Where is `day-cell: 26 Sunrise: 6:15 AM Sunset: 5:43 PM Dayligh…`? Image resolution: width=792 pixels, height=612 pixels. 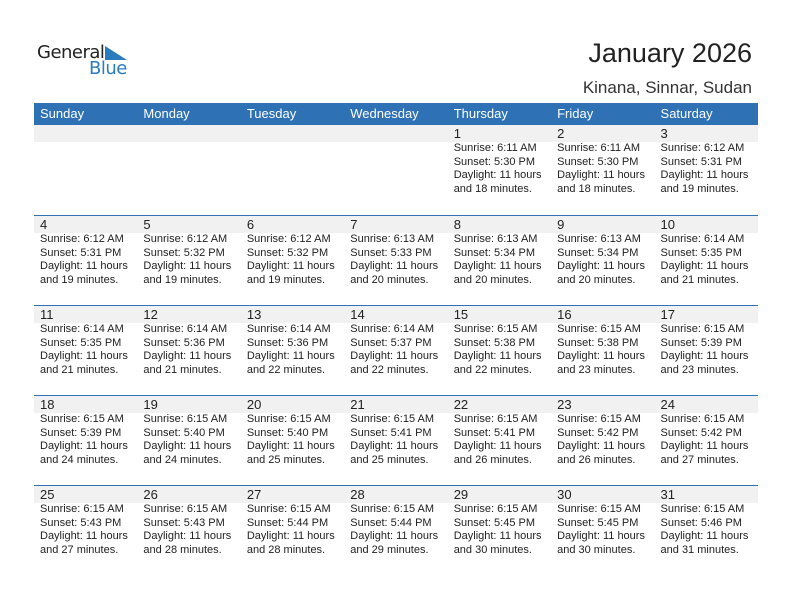 day-cell: 26 Sunrise: 6:15 AM Sunset: 5:43 PM Dayligh… is located at coordinates (188, 530).